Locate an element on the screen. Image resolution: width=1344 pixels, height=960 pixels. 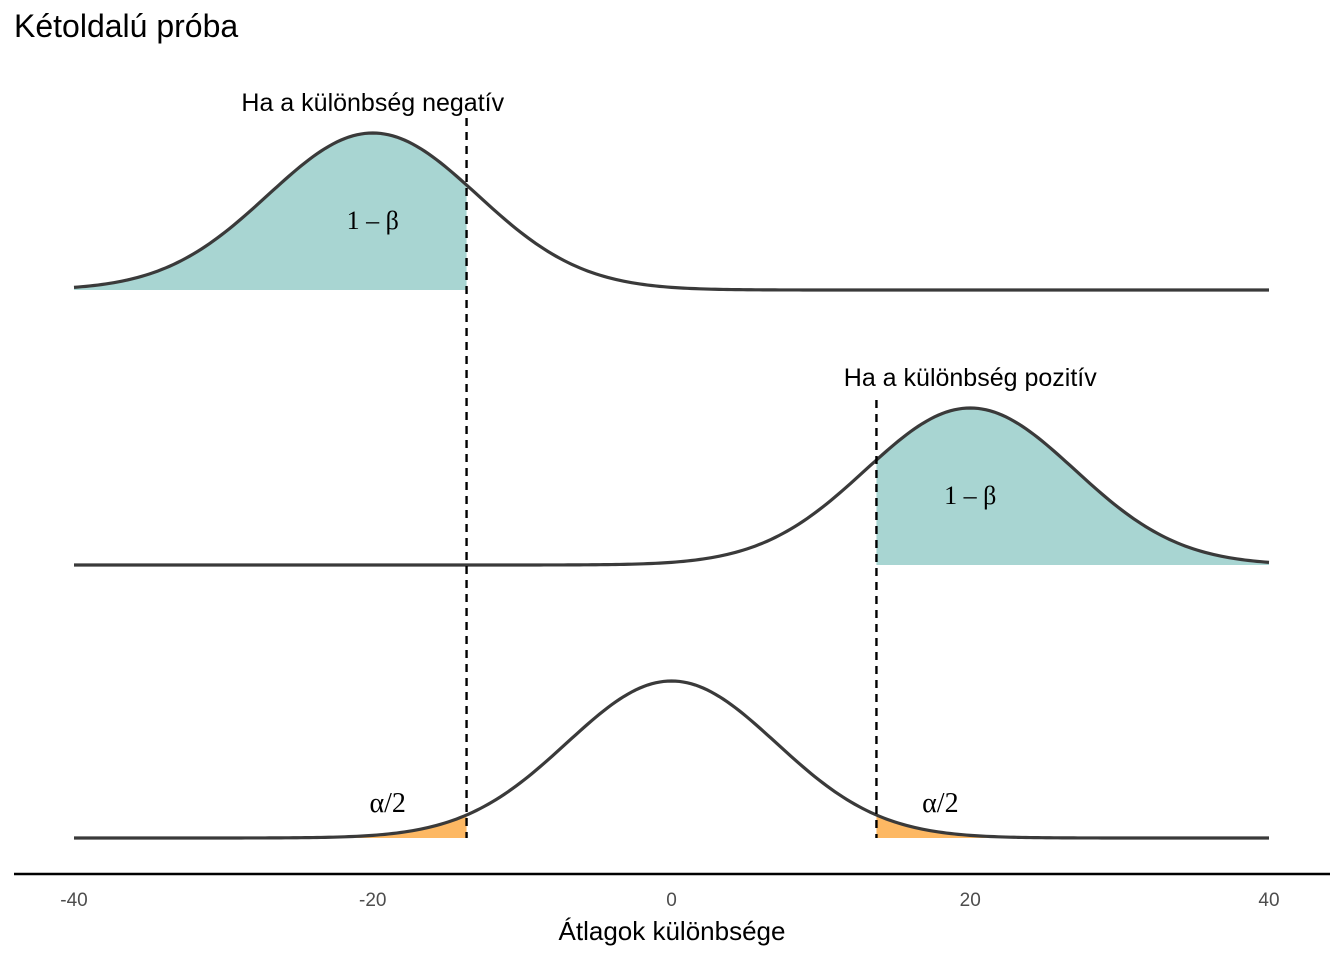
series-label-negative: Ha a különbség negatív is located at coordinates (372, 103).